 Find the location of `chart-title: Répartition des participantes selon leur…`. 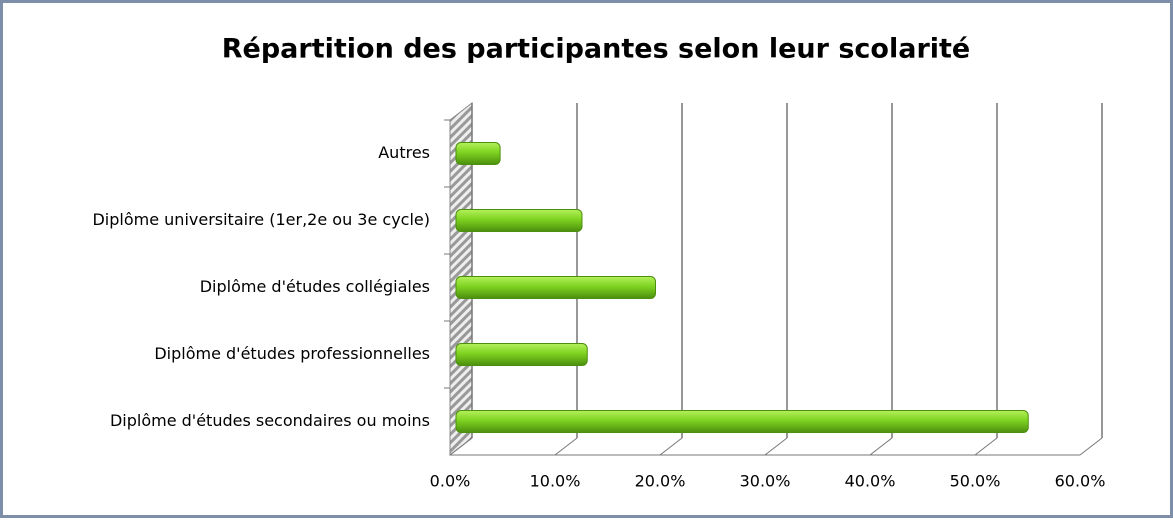

chart-title: Répartition des participantes selon leur… is located at coordinates (596, 49).